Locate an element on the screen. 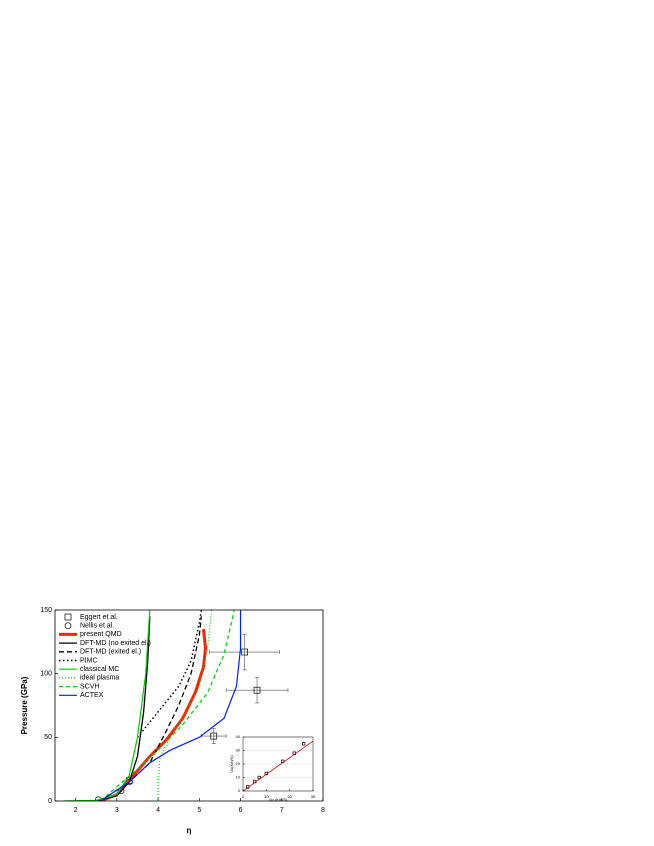  legend-label: ideal plasma is located at coordinates (99, 678).